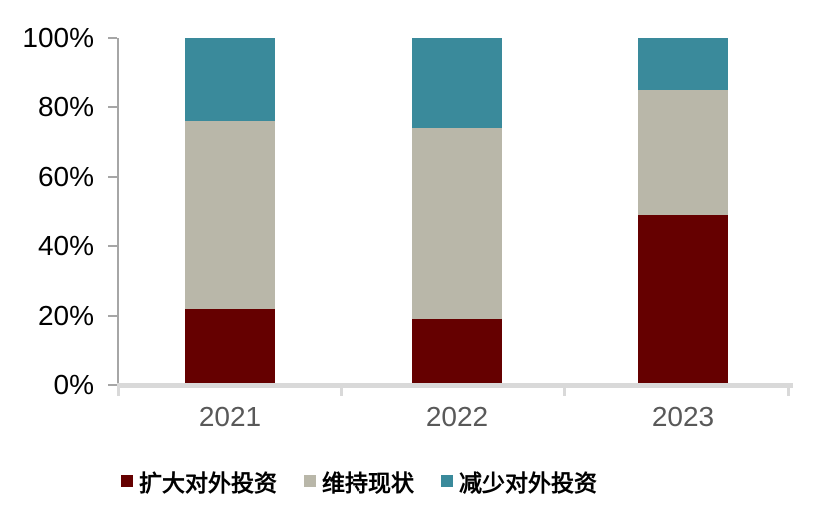  I want to click on bar-segment-2021-series2, so click(230, 80).